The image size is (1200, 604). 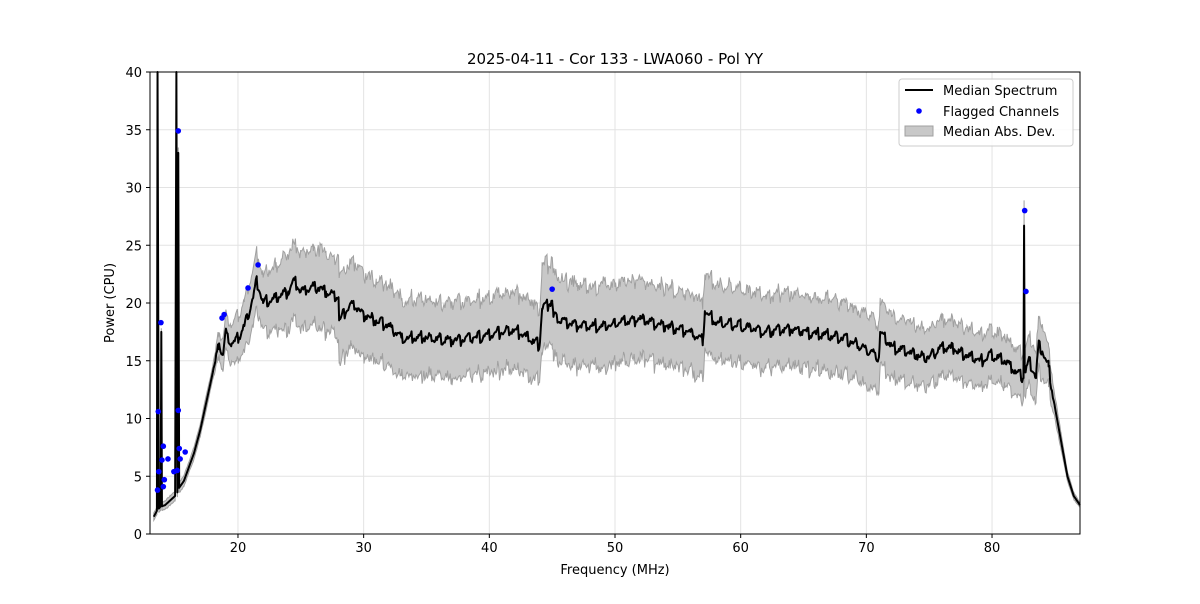 What do you see at coordinates (138, 535) in the screenshot?
I see `y-tick-label: 0` at bounding box center [138, 535].